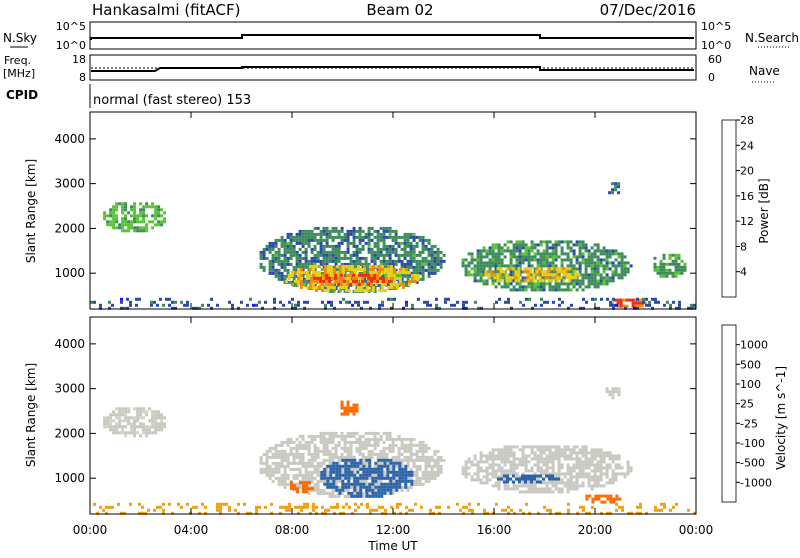  I want to click on time-axis-label: Time UT, so click(392, 546).